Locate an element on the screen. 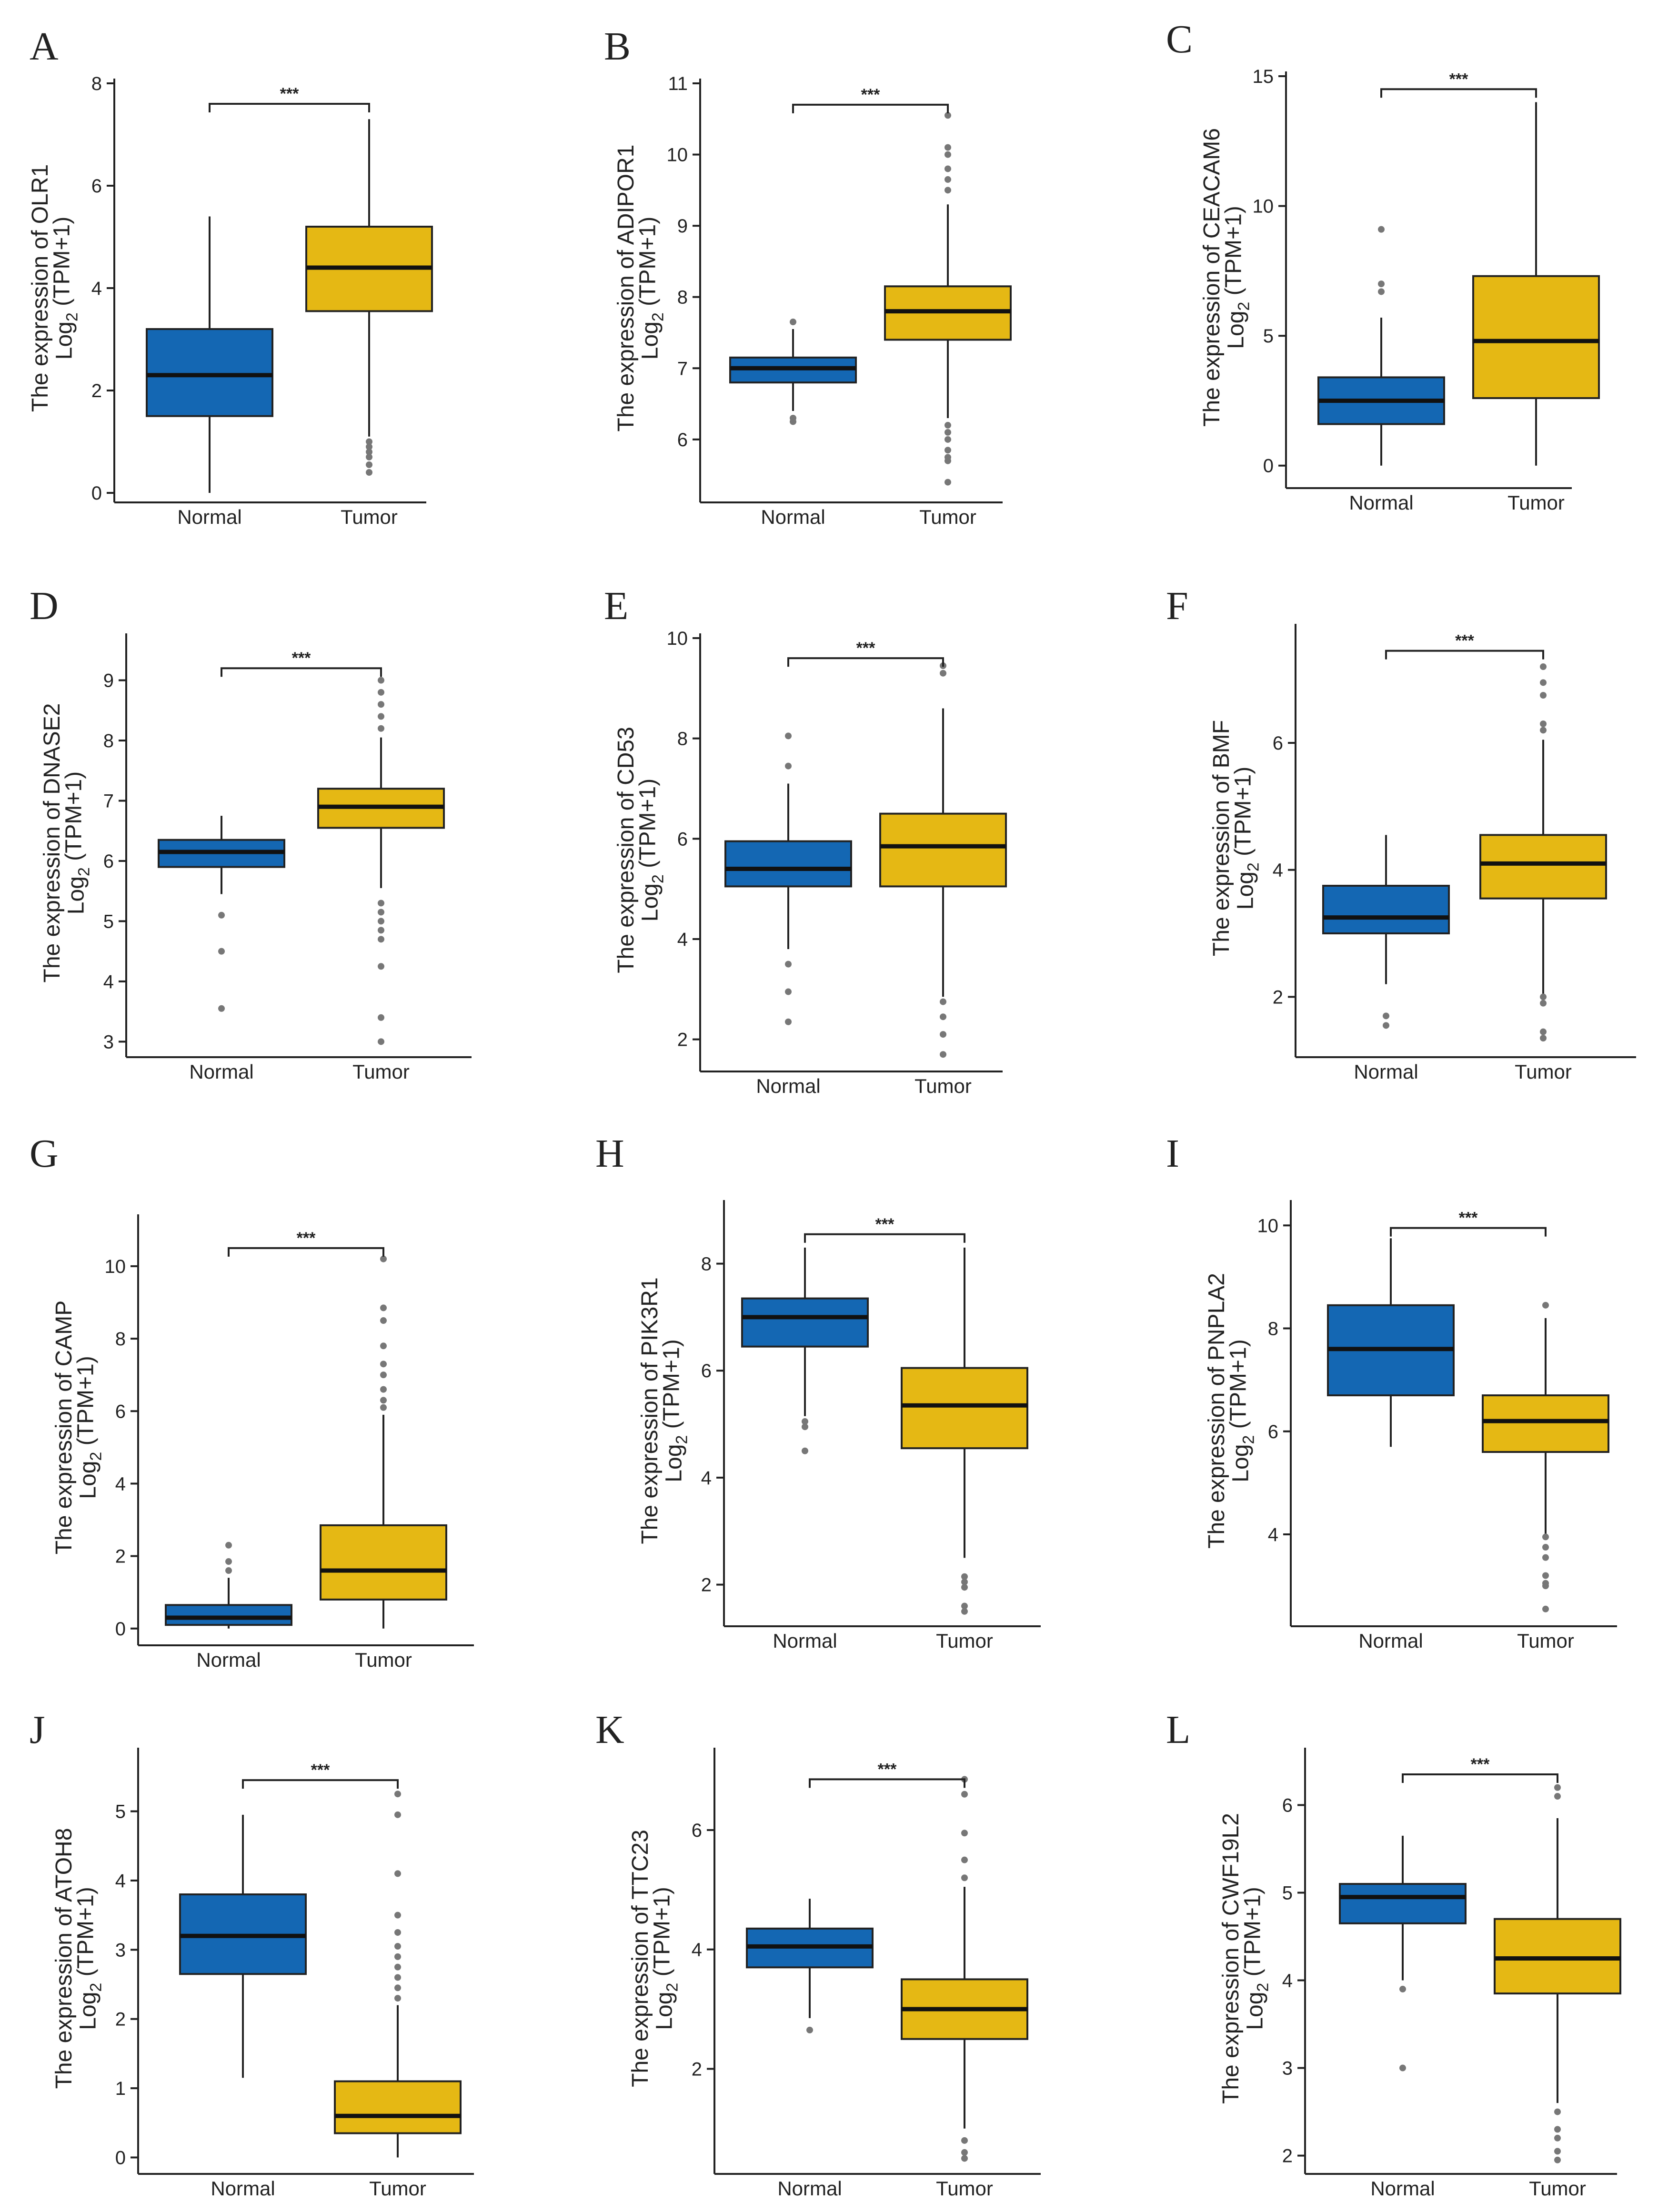  y-tick-label: 8 is located at coordinates (682, 297).